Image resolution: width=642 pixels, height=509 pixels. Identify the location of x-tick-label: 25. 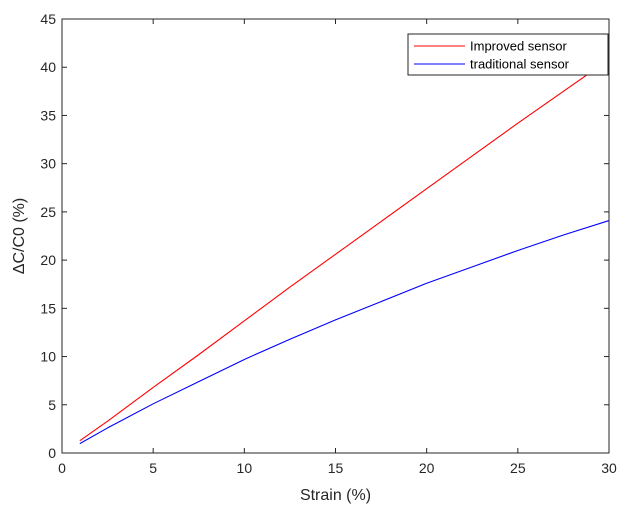
(518, 468).